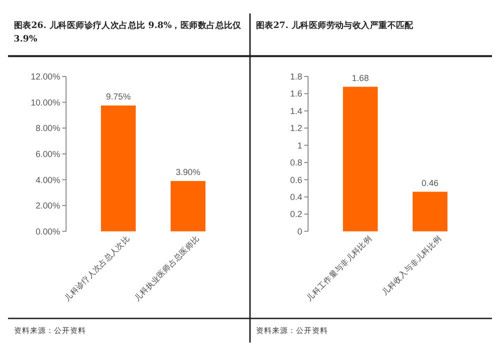 Image resolution: width=500 pixels, height=362 pixels. What do you see at coordinates (360, 77) in the screenshot?
I see `data-label: 1.68` at bounding box center [360, 77].